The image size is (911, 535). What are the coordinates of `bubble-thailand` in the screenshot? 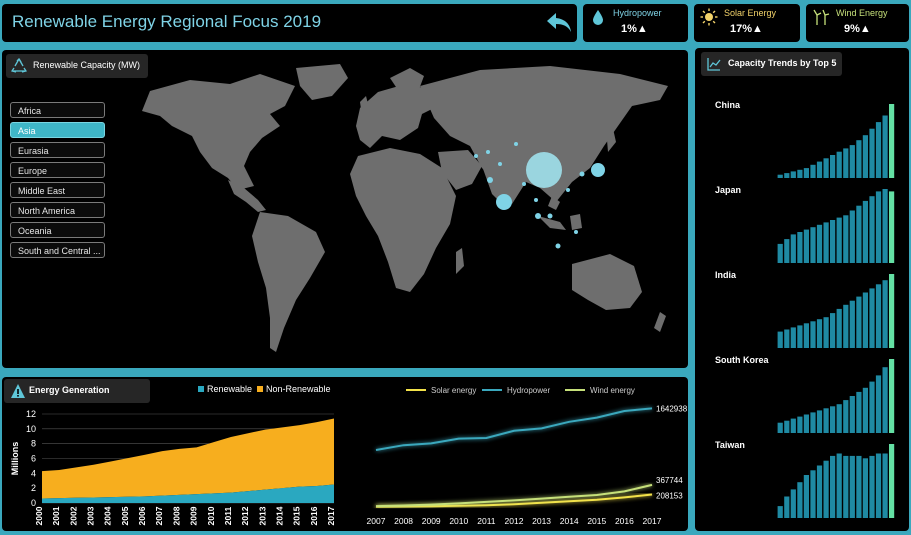 It's located at (550, 216).